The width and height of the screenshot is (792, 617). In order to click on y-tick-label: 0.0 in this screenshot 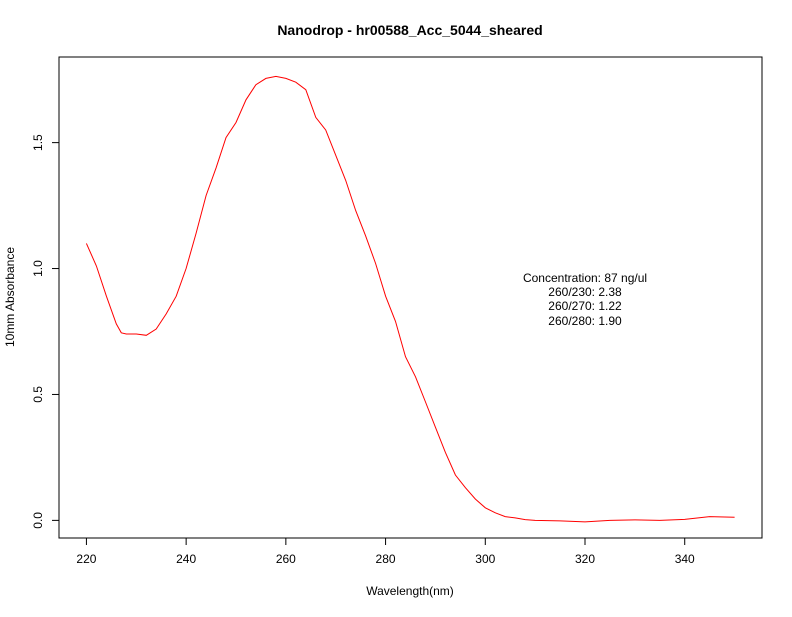, I will do `click(38, 520)`.